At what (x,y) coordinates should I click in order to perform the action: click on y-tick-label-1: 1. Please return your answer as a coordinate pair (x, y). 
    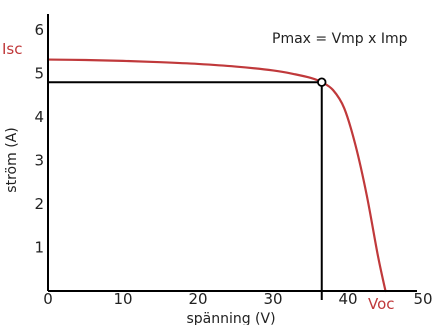
    Looking at the image, I should click on (39, 248).